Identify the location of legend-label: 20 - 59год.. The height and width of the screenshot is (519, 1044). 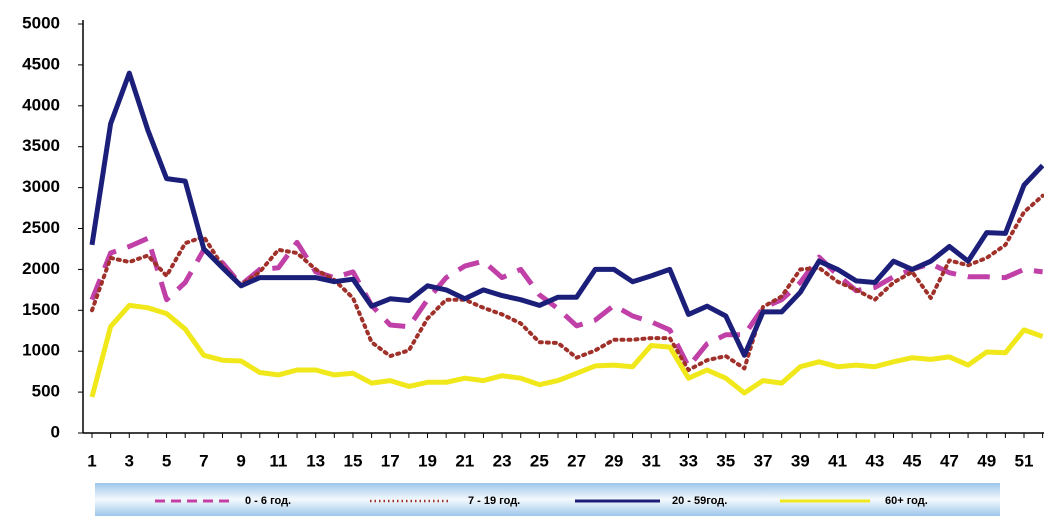
(699, 501).